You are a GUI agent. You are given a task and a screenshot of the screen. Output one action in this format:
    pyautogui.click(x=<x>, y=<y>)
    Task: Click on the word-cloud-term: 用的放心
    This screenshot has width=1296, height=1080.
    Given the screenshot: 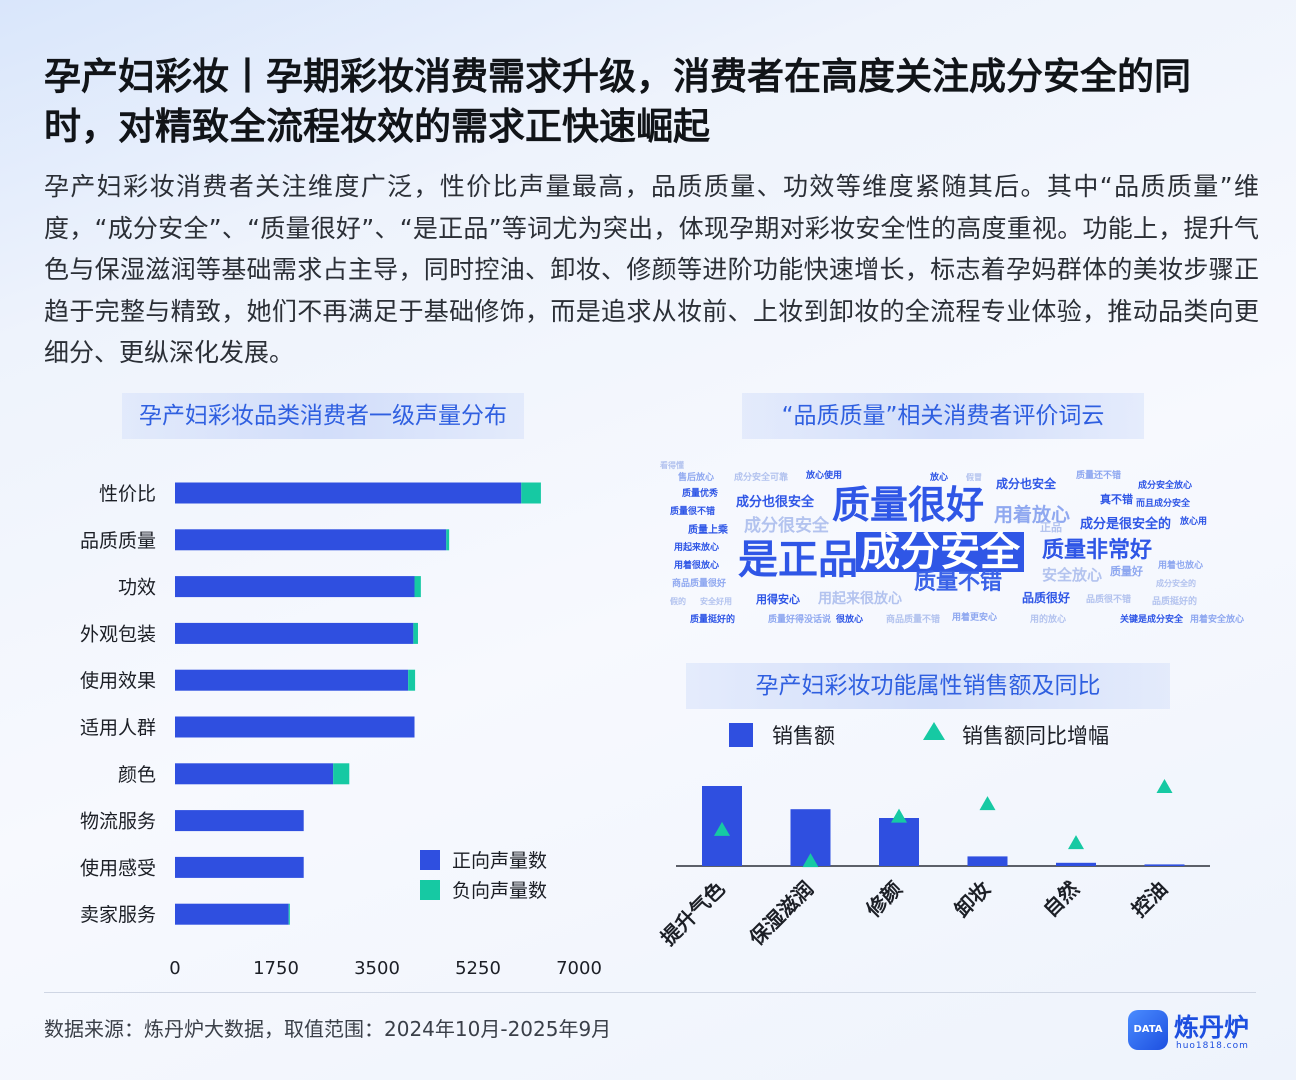 What is the action you would take?
    pyautogui.click(x=1048, y=620)
    